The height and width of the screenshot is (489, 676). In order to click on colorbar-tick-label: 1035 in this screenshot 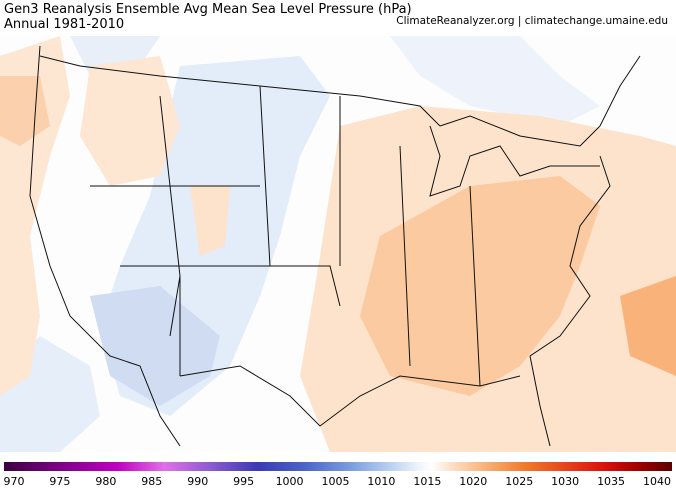, I will do `click(611, 481)`.